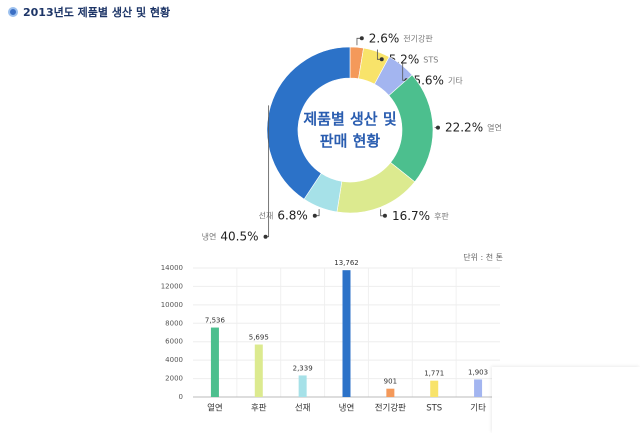  Describe the element at coordinates (174, 360) in the screenshot. I see `y-tick-label: 4000` at that location.